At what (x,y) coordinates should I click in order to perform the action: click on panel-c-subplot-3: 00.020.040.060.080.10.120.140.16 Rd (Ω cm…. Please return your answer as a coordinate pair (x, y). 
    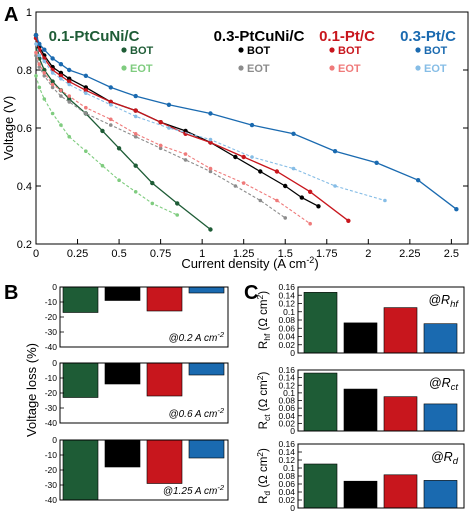
    Looking at the image, I should click on (360, 475).